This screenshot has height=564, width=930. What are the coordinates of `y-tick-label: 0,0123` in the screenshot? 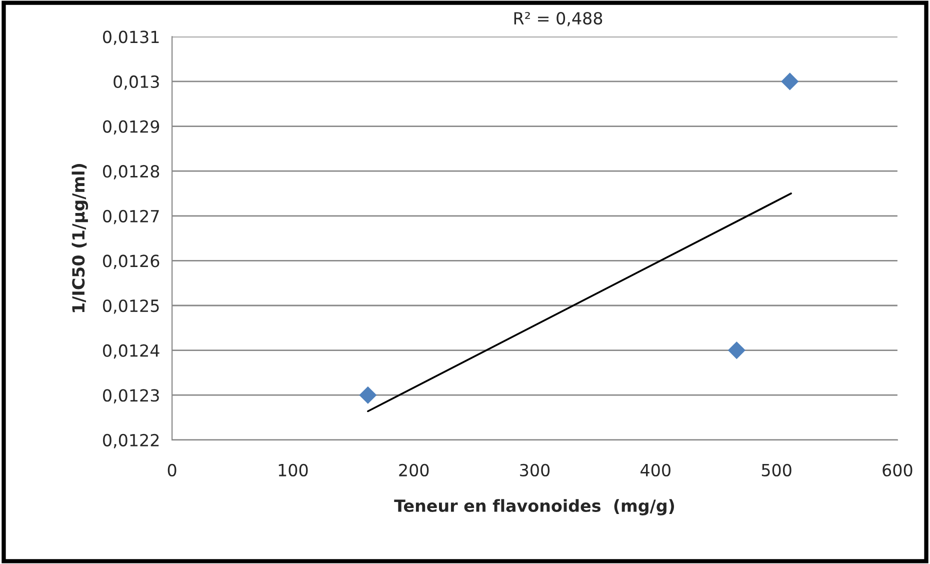 It's located at (131, 396).